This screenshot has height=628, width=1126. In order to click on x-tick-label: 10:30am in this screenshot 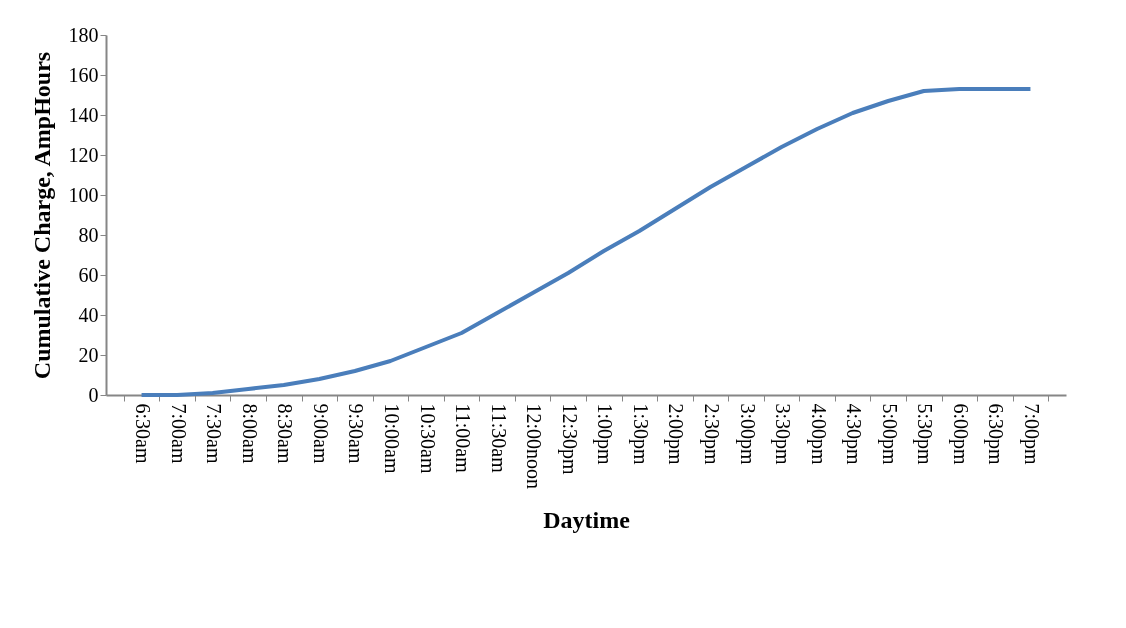, I will do `click(427, 438)`.